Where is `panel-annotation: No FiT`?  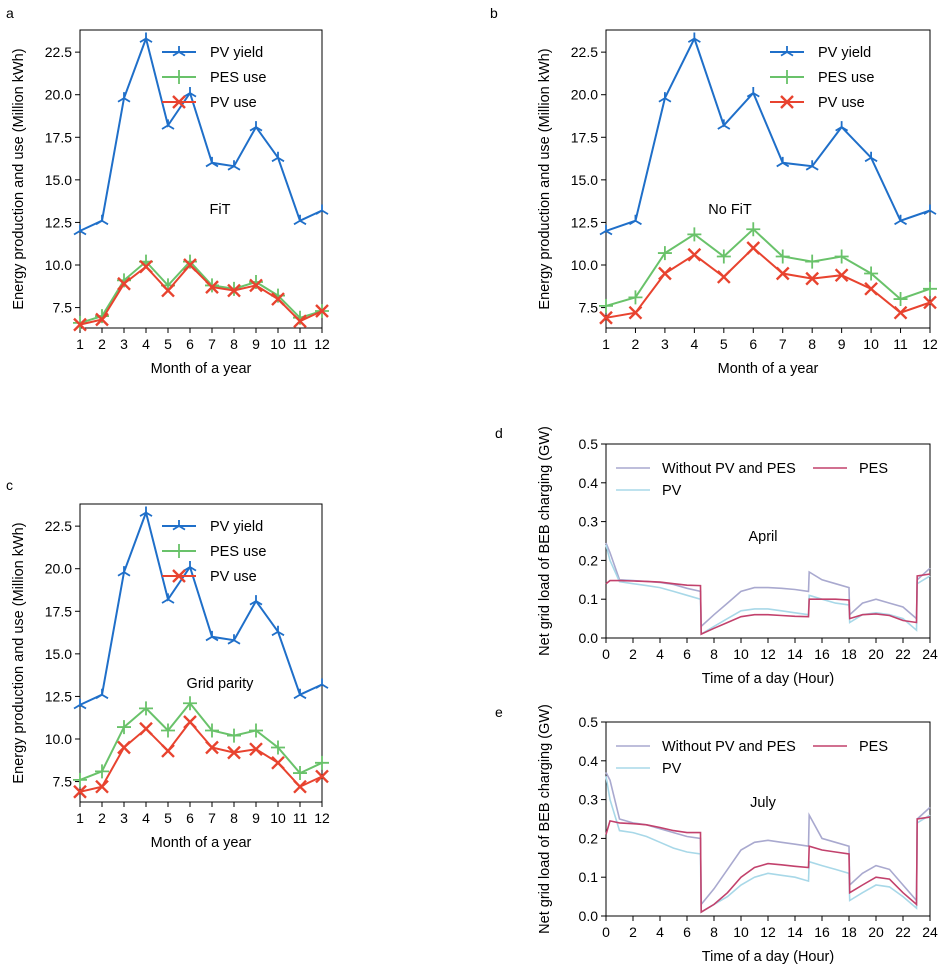
panel-annotation: No FiT is located at coordinates (730, 210).